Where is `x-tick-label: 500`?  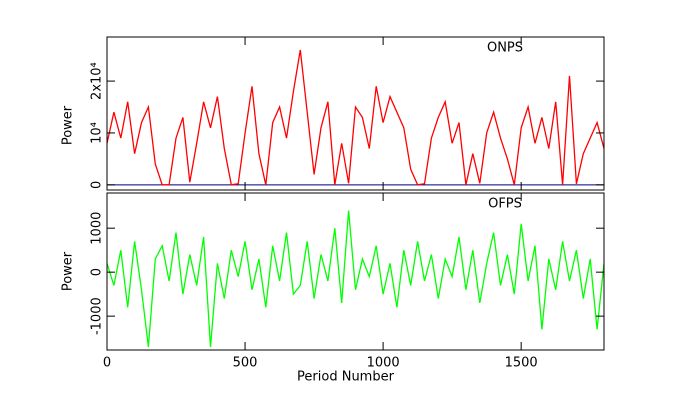 x-tick-label: 500 is located at coordinates (245, 363).